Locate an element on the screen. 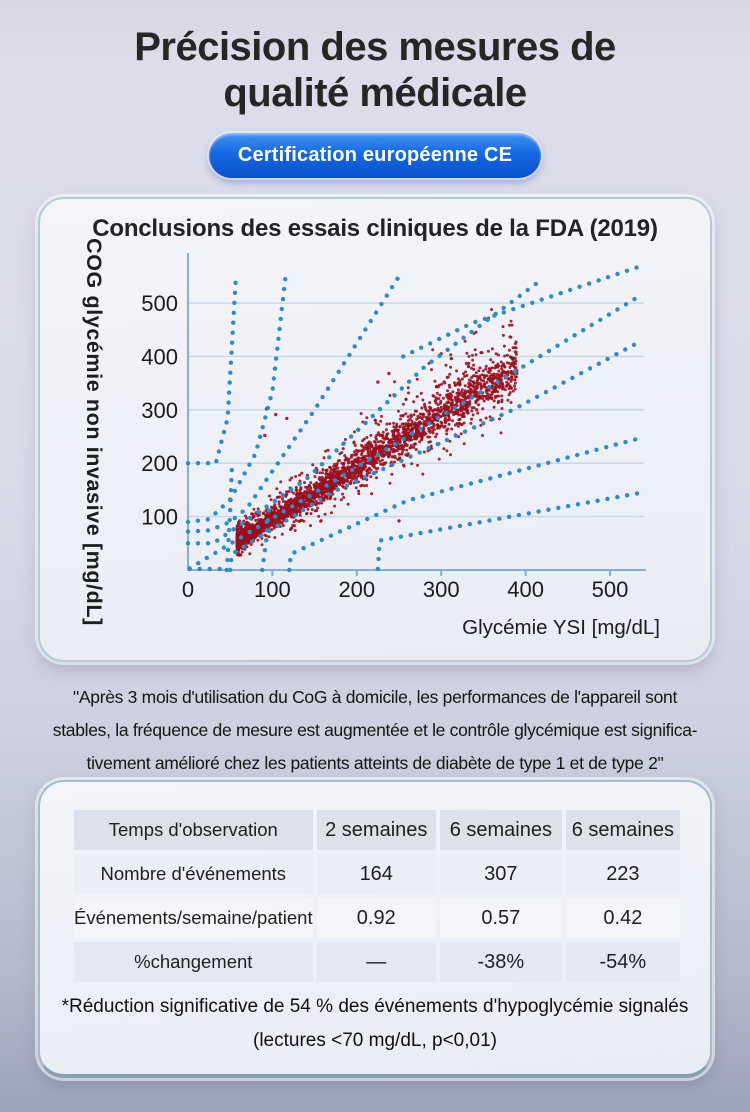 This screenshot has width=750, height=1112. x-tick-label: 200 is located at coordinates (356, 589).